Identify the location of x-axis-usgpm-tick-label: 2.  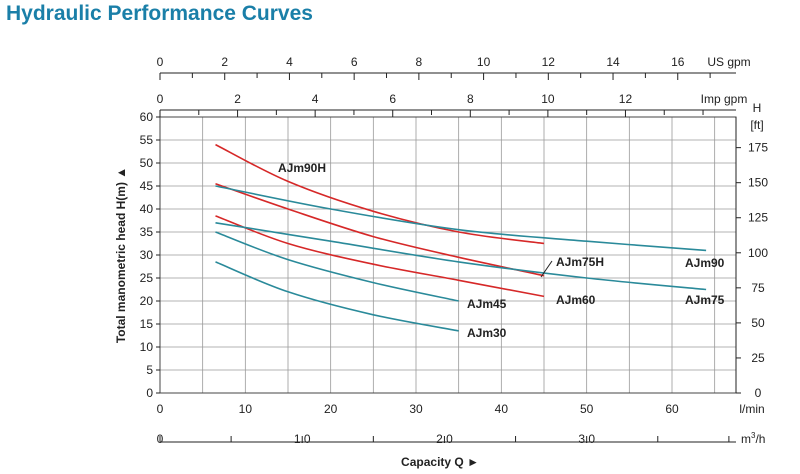
(224, 62).